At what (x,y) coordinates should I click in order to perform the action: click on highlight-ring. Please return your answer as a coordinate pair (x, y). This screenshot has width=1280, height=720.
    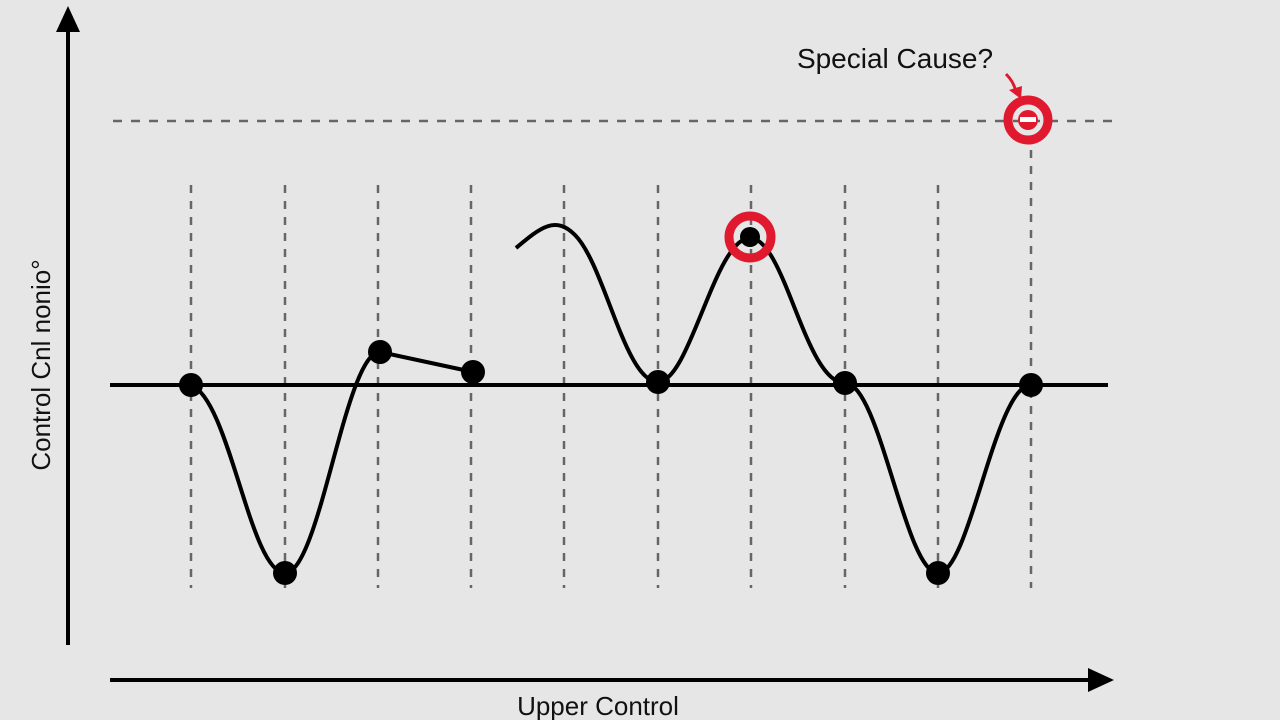
    Looking at the image, I should click on (750, 237).